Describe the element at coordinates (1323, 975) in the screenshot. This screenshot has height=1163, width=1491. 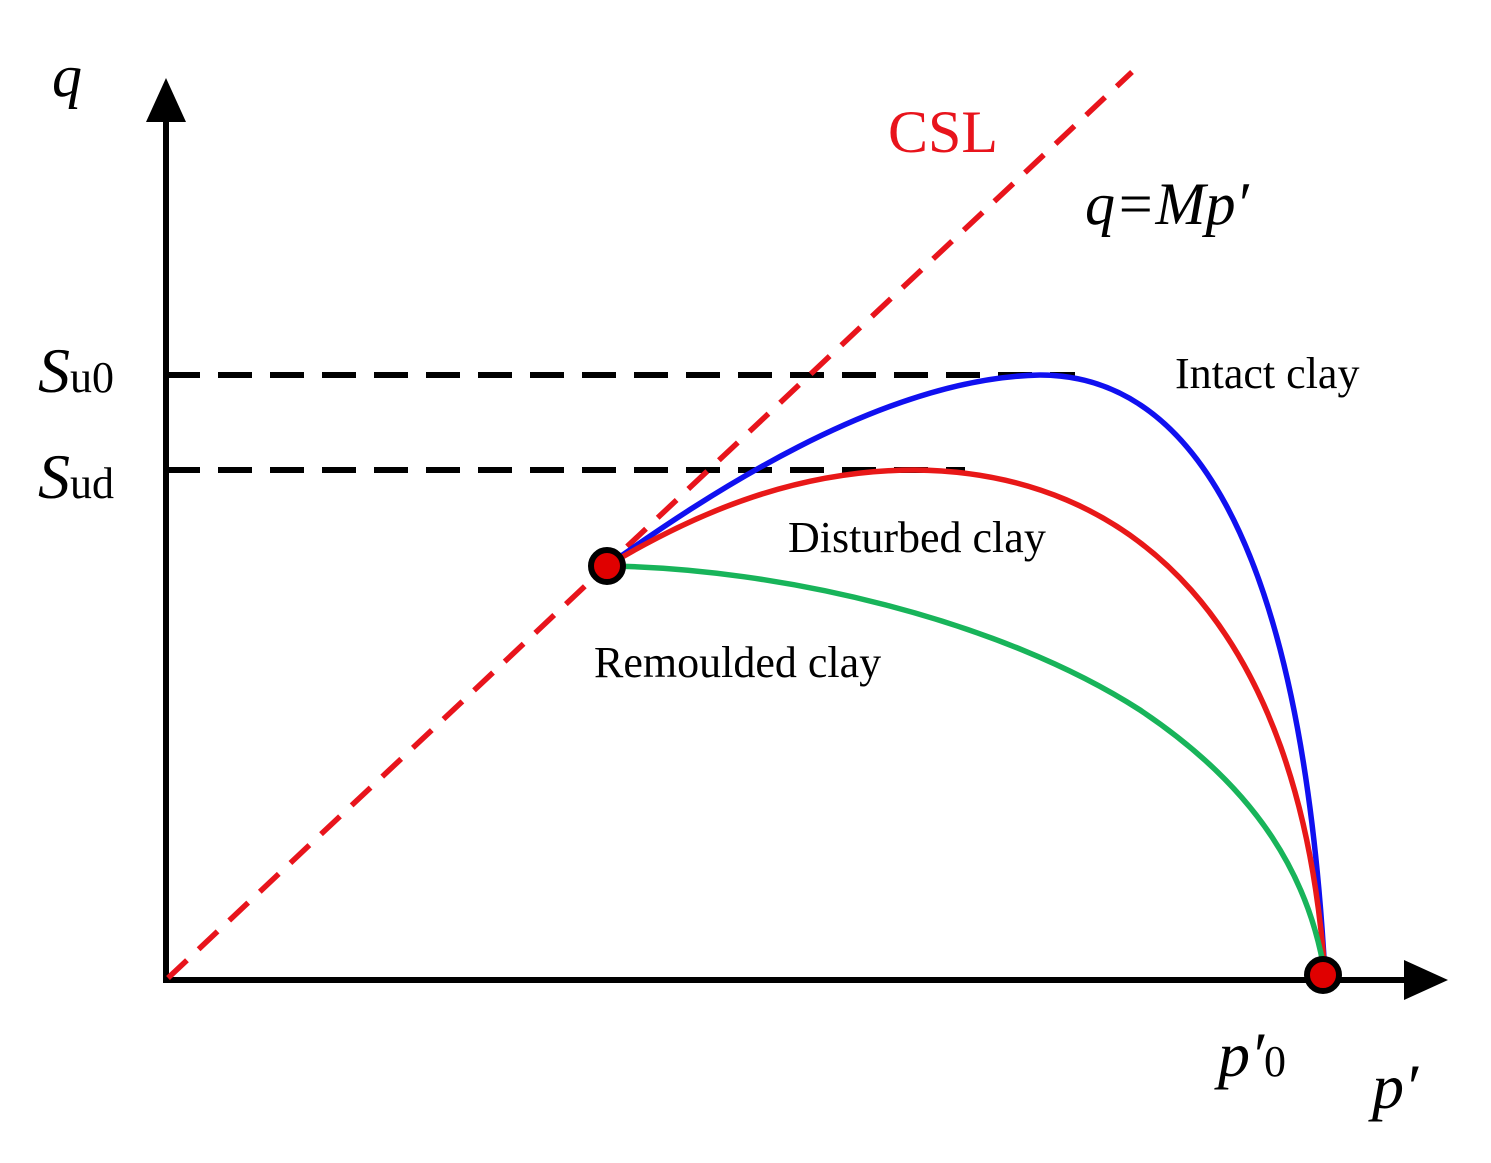
I see `p0-point` at that location.